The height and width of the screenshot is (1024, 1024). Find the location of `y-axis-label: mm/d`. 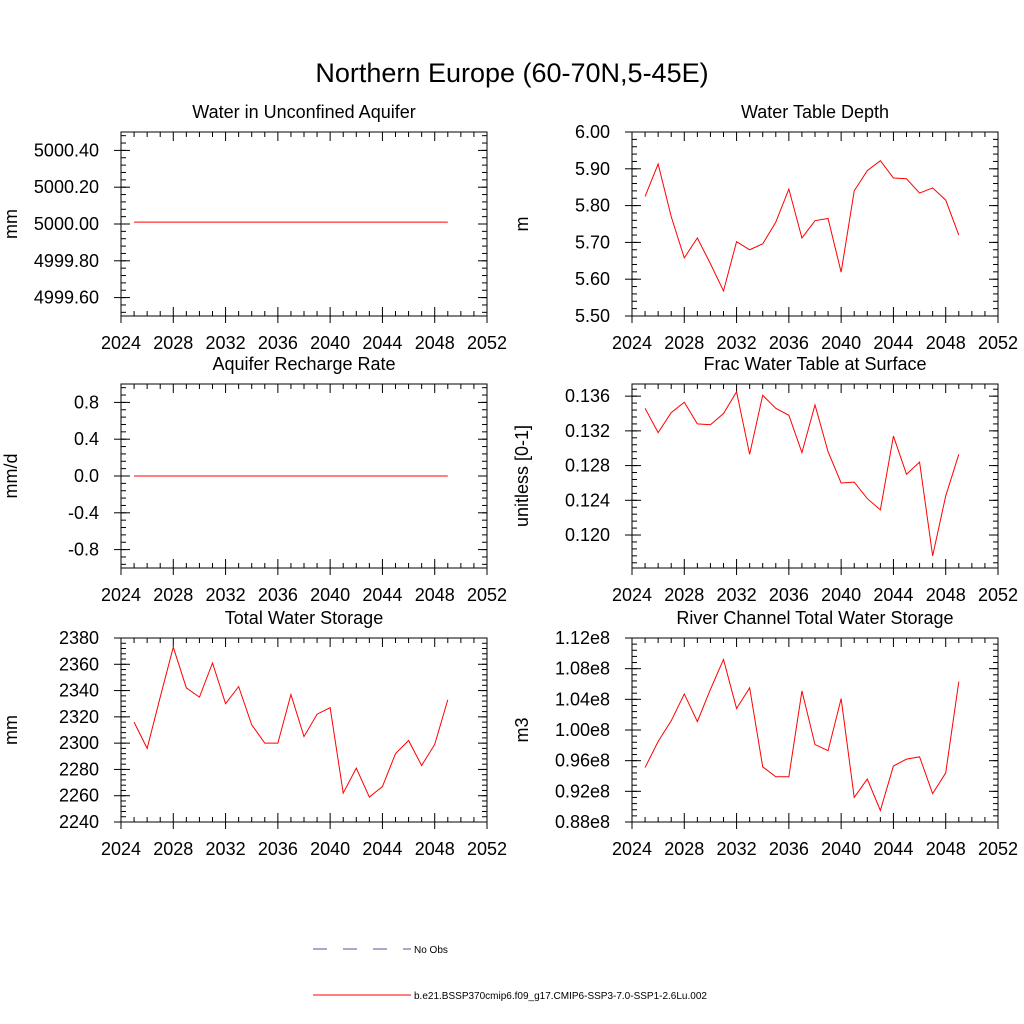

y-axis-label: mm/d is located at coordinates (11, 476).